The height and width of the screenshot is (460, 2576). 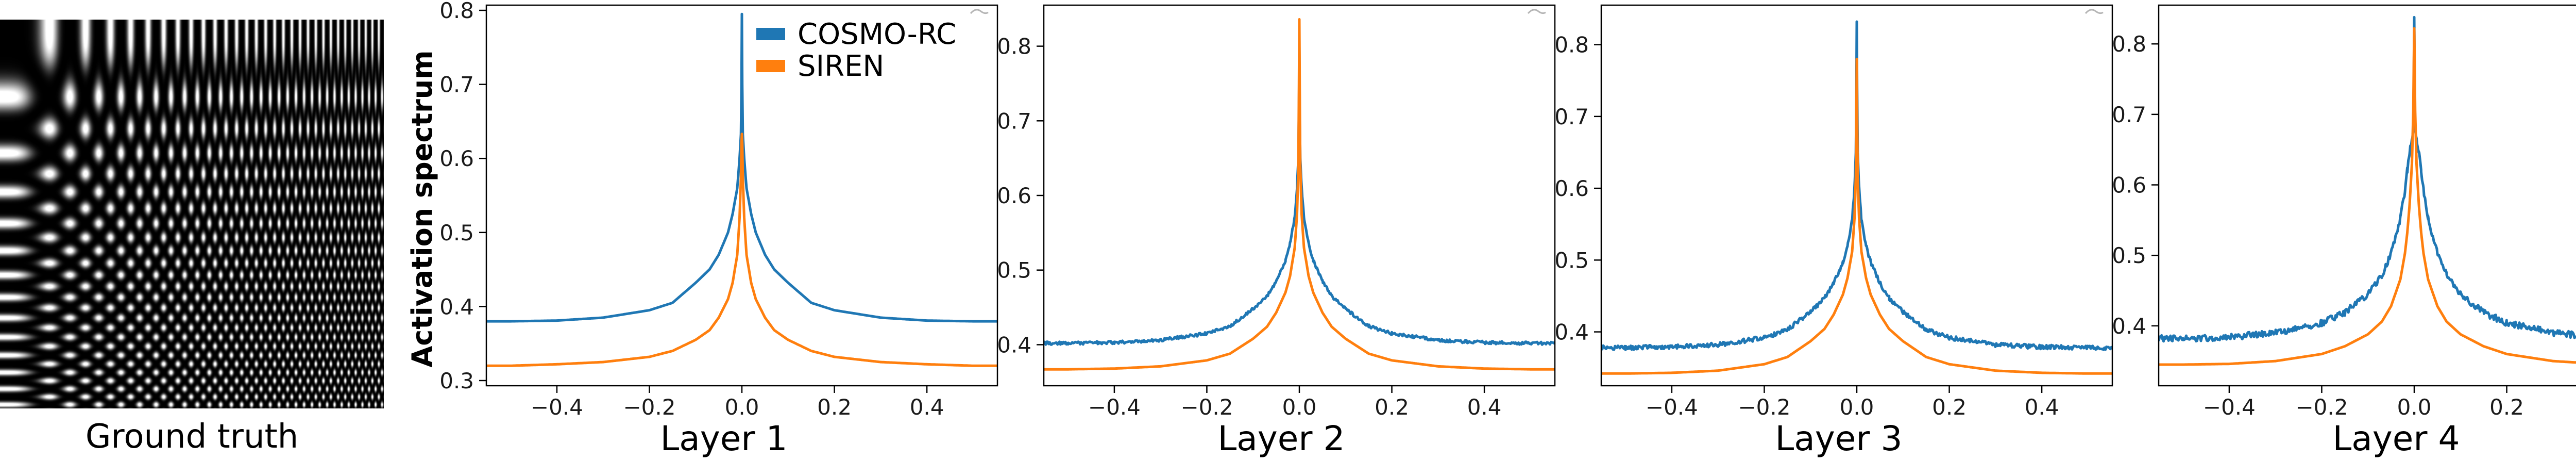 What do you see at coordinates (724, 439) in the screenshot?
I see `layer-1-title: Layer 1` at bounding box center [724, 439].